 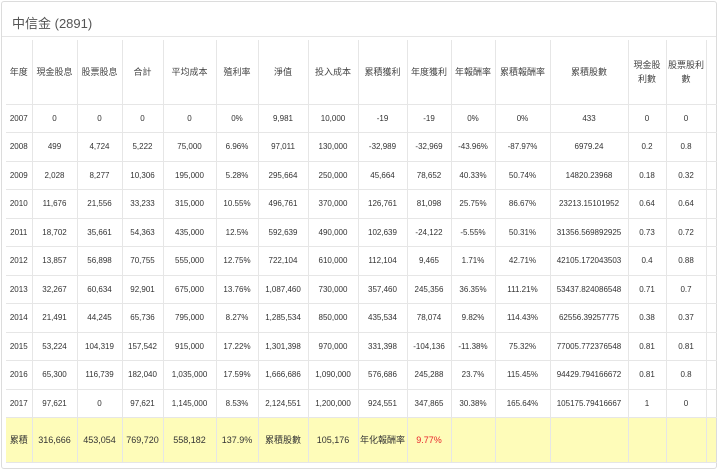 What do you see at coordinates (237, 72) in the screenshot?
I see `column-header: 殖利率` at bounding box center [237, 72].